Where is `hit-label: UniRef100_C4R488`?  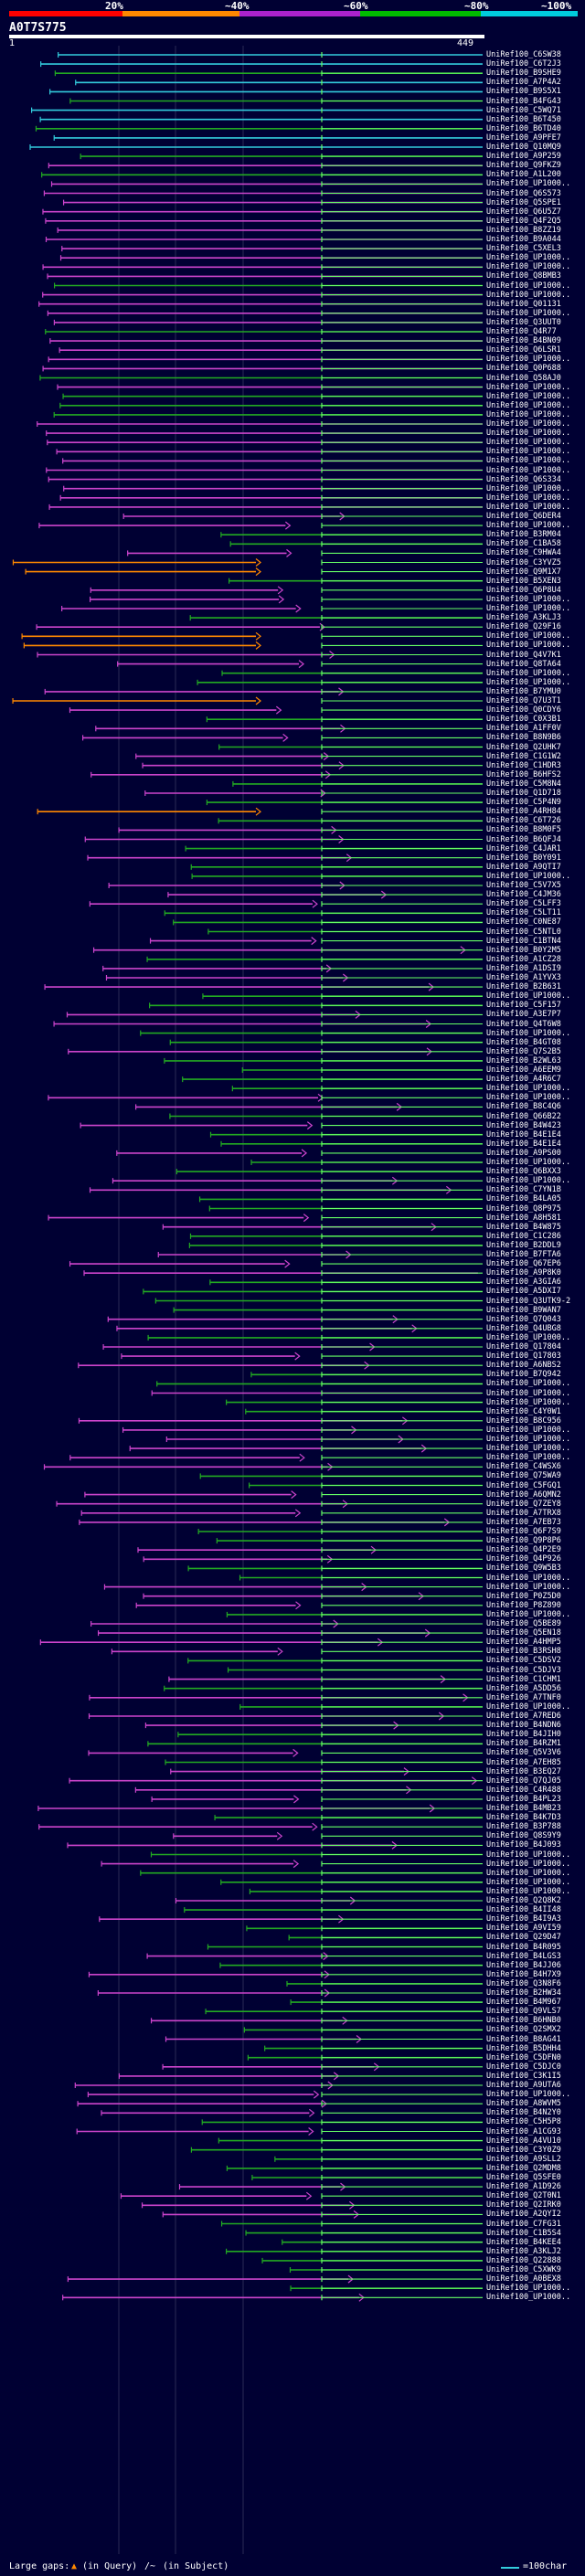 hit-label: UniRef100_C4R488 is located at coordinates (523, 1790).